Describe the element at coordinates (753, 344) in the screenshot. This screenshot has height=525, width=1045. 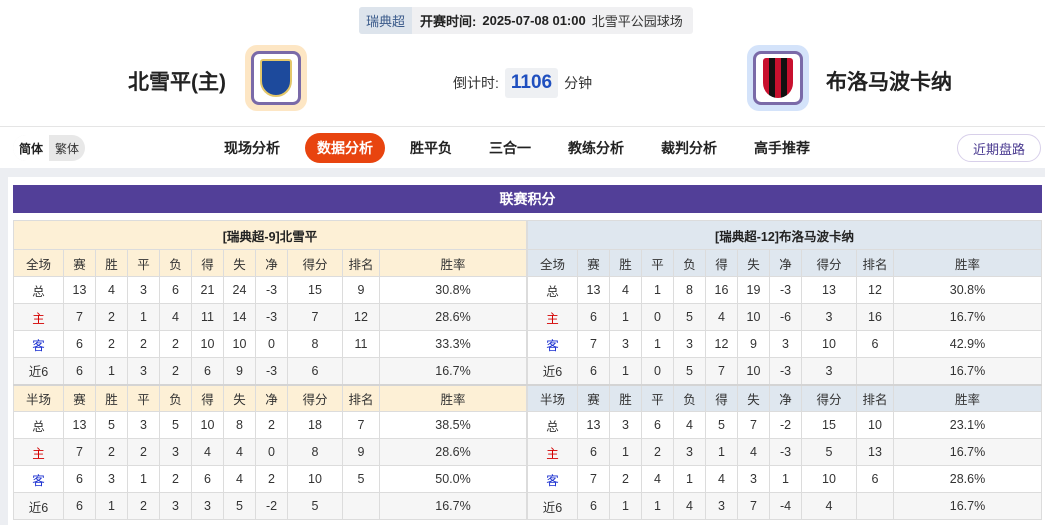
I see `cell: 9` at that location.